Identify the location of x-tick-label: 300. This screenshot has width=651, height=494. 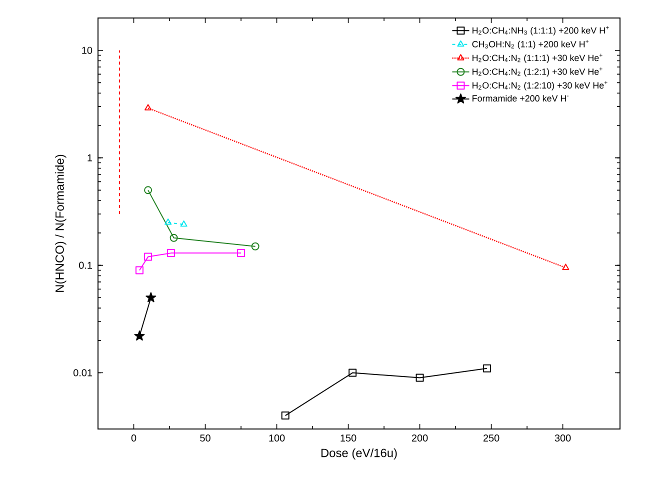
(562, 438).